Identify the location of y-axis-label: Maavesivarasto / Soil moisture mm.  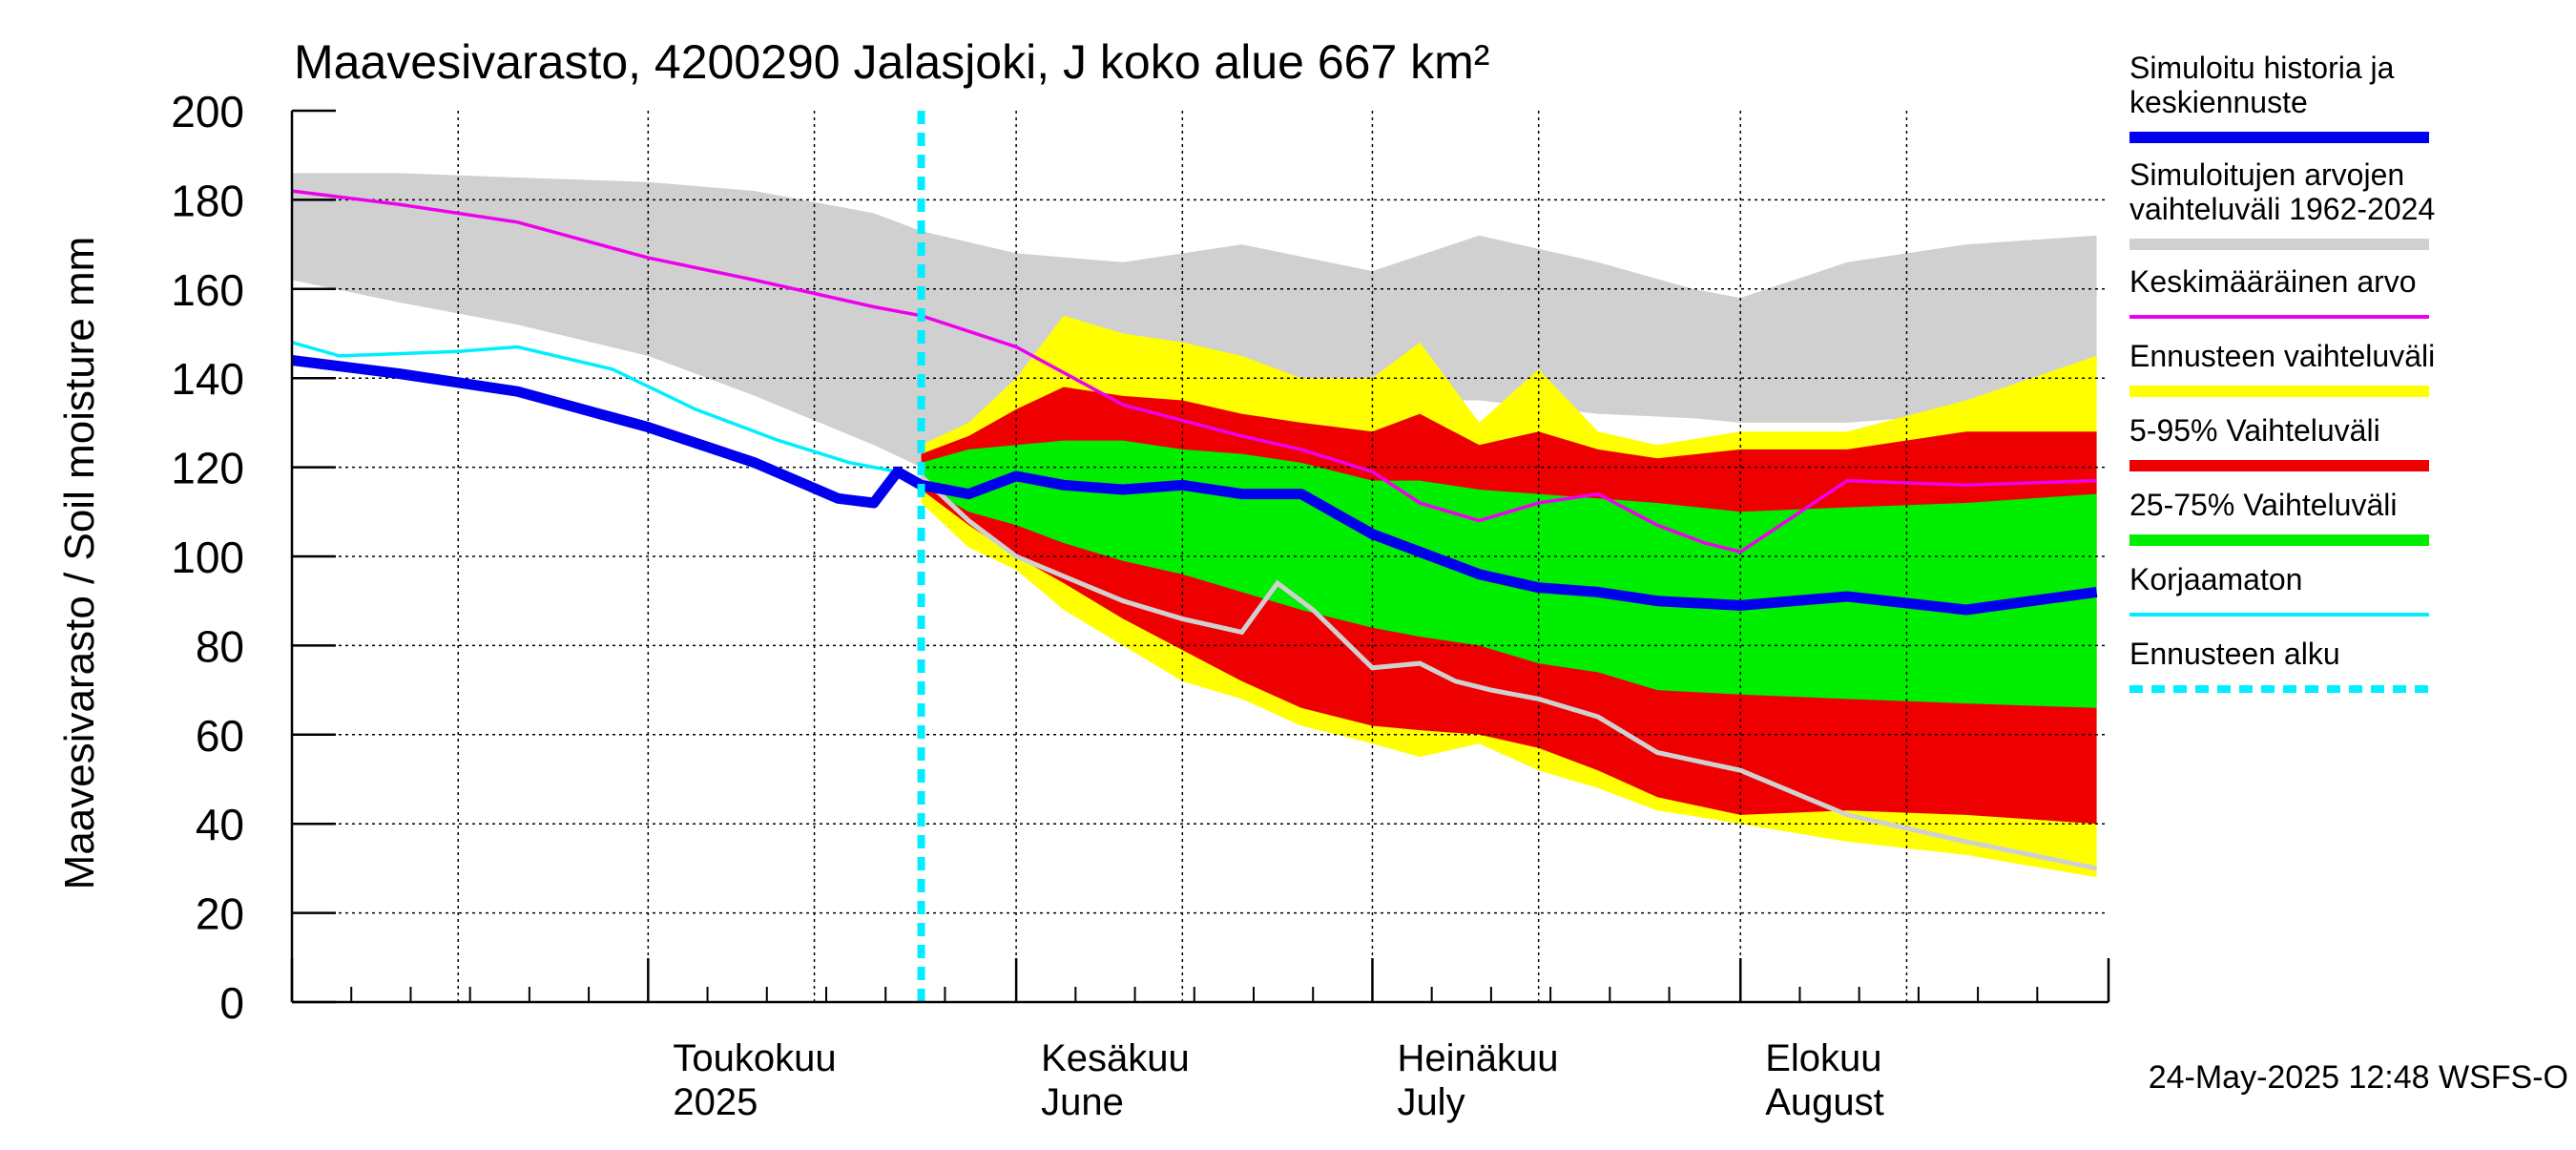
(79, 563).